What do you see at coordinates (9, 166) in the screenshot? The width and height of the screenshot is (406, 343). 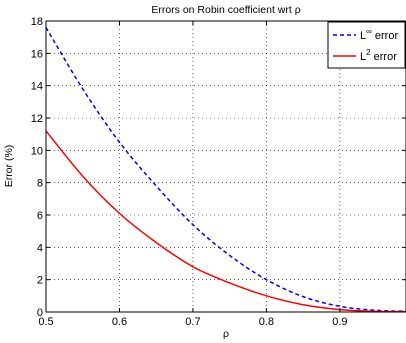 I see `y-axis-label: Error (%)` at bounding box center [9, 166].